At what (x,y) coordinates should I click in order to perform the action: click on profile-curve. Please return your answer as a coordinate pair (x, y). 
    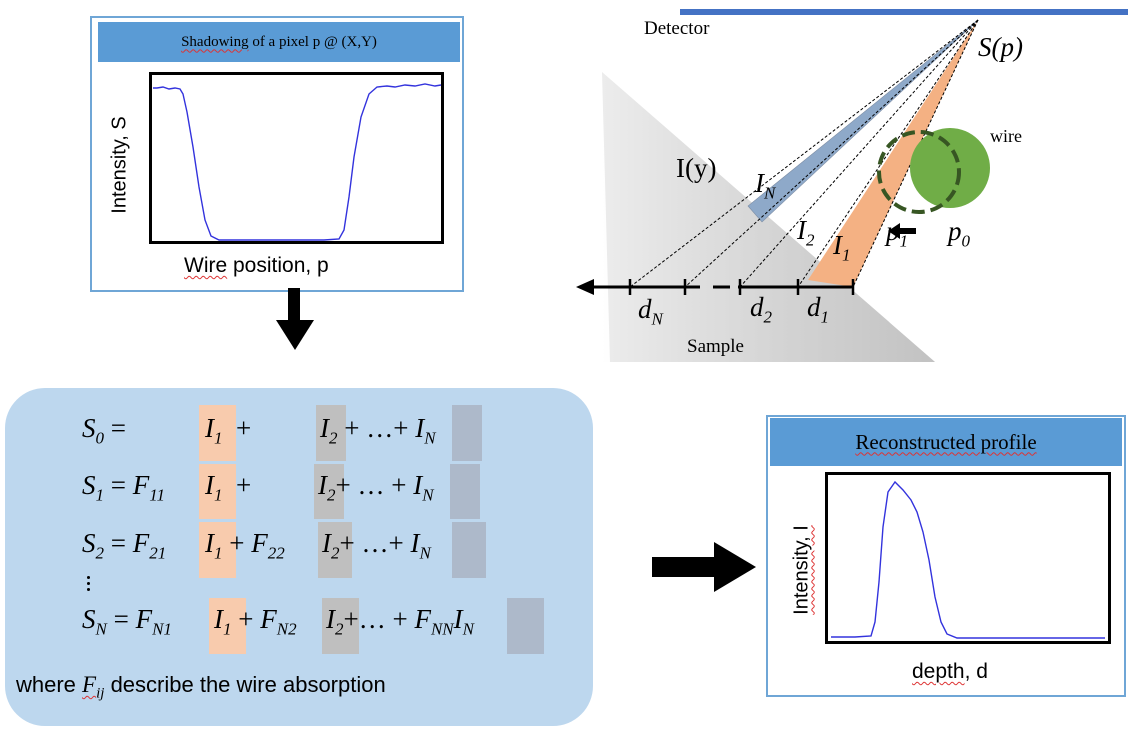
    Looking at the image, I should click on (968, 559).